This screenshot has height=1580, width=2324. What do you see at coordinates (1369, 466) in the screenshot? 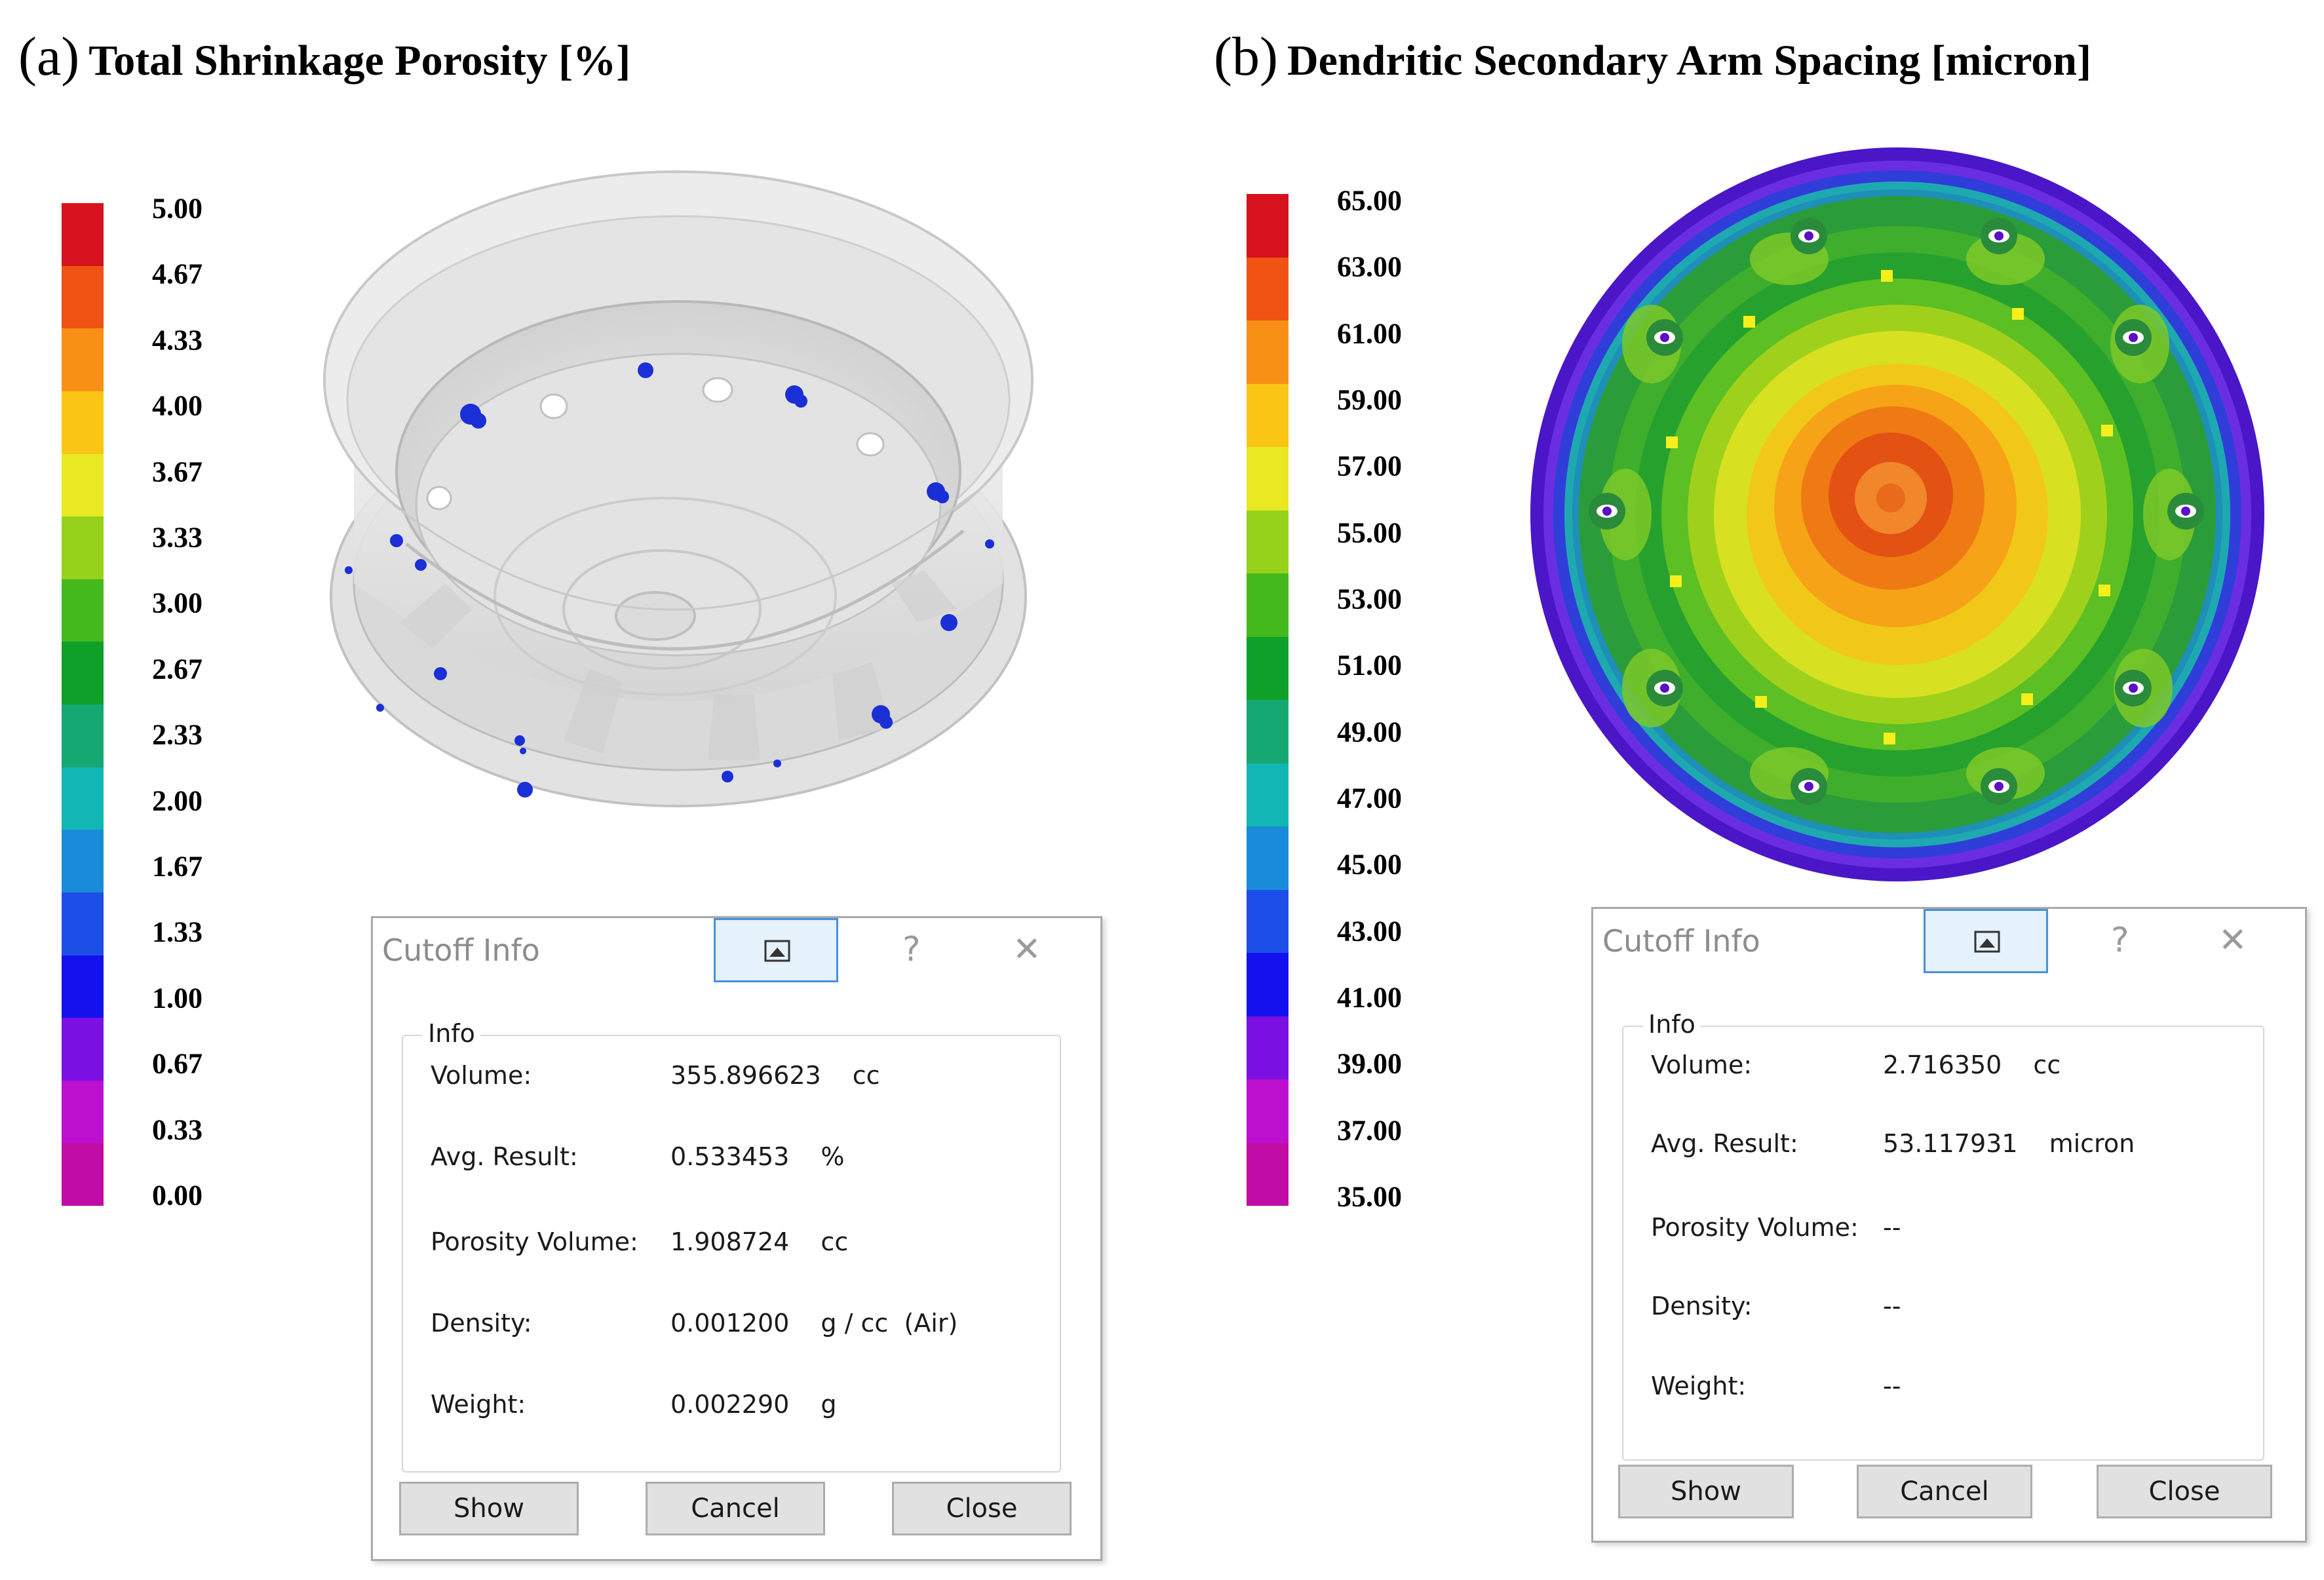
I see `legend-tick-label: 57.00` at bounding box center [1369, 466].